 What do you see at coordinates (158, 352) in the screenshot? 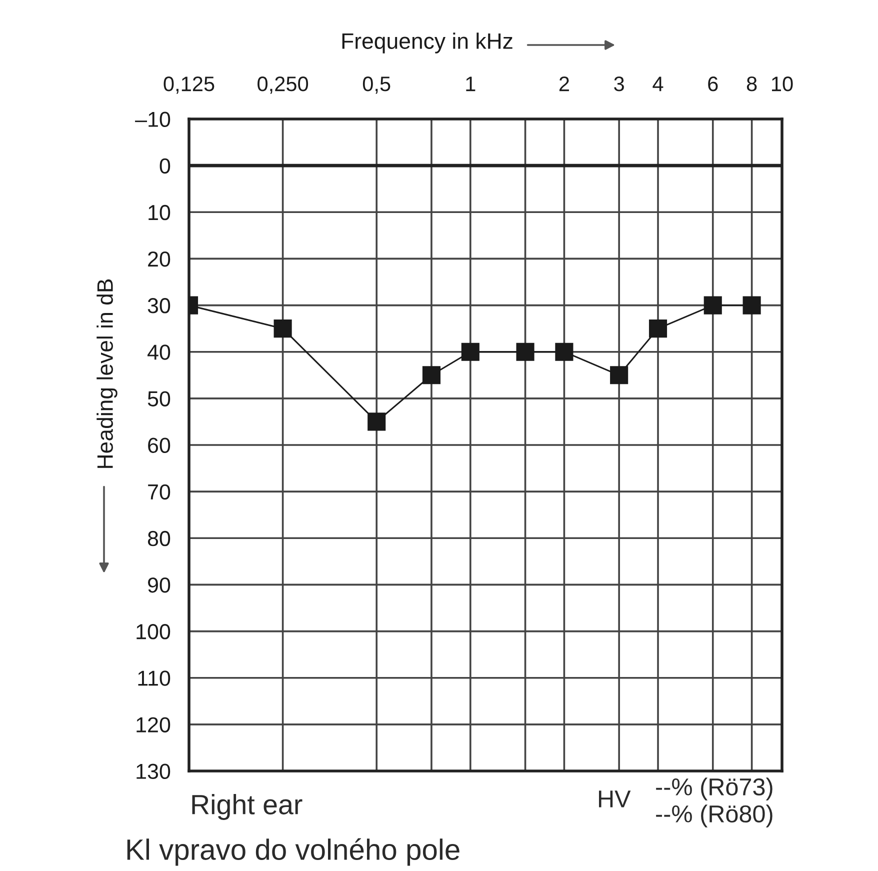
I see `y-tick-label: 40` at bounding box center [158, 352].